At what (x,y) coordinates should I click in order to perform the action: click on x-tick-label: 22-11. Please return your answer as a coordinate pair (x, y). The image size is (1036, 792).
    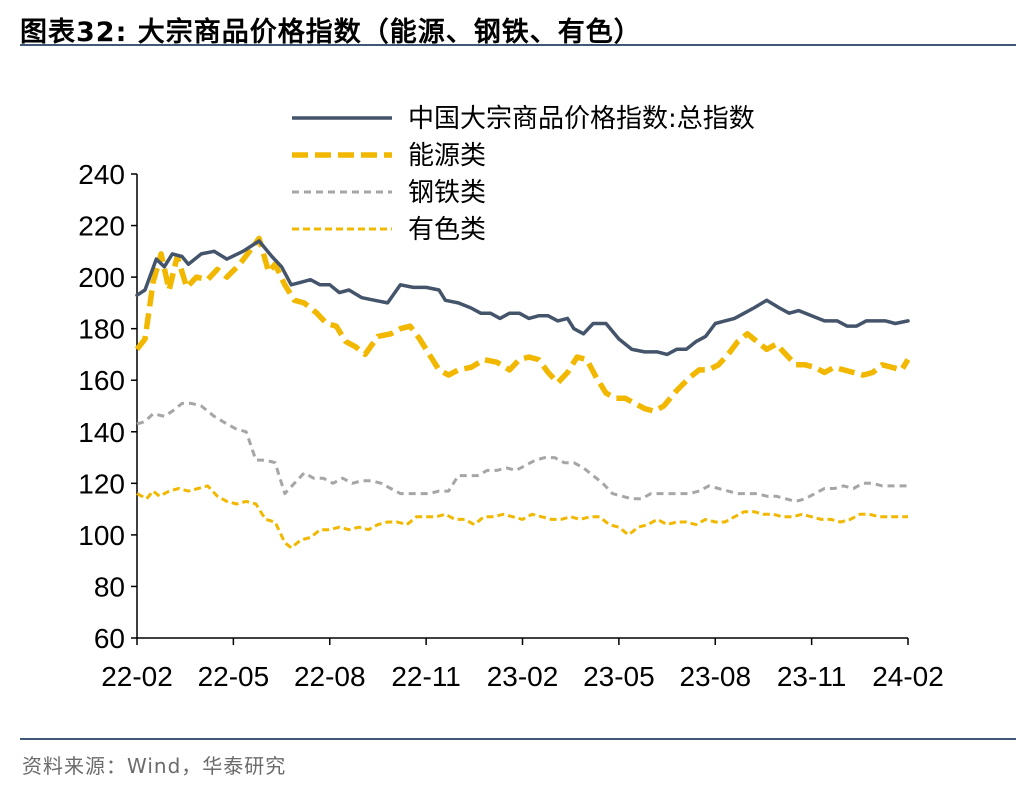
    Looking at the image, I should click on (426, 676).